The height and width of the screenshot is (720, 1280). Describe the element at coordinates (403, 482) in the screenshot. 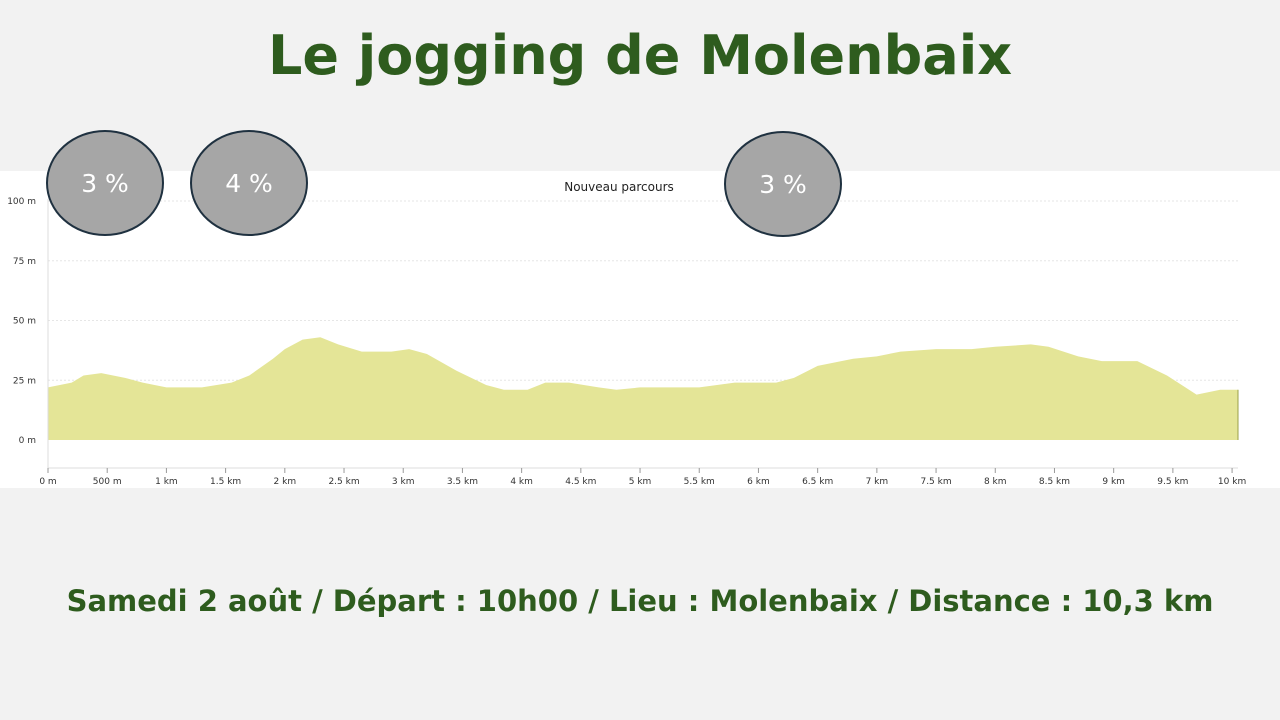

I see `x-tick-label: 3 km` at that location.